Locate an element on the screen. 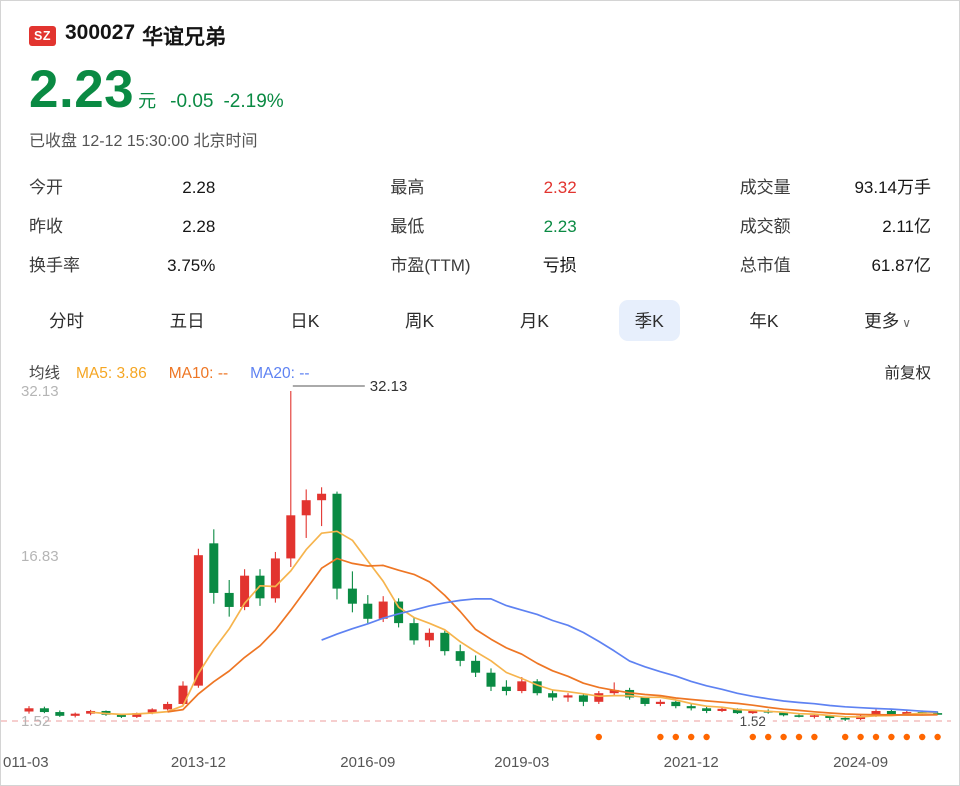 The width and height of the screenshot is (960, 786). stat-value: 61.87亿 is located at coordinates (901, 266).